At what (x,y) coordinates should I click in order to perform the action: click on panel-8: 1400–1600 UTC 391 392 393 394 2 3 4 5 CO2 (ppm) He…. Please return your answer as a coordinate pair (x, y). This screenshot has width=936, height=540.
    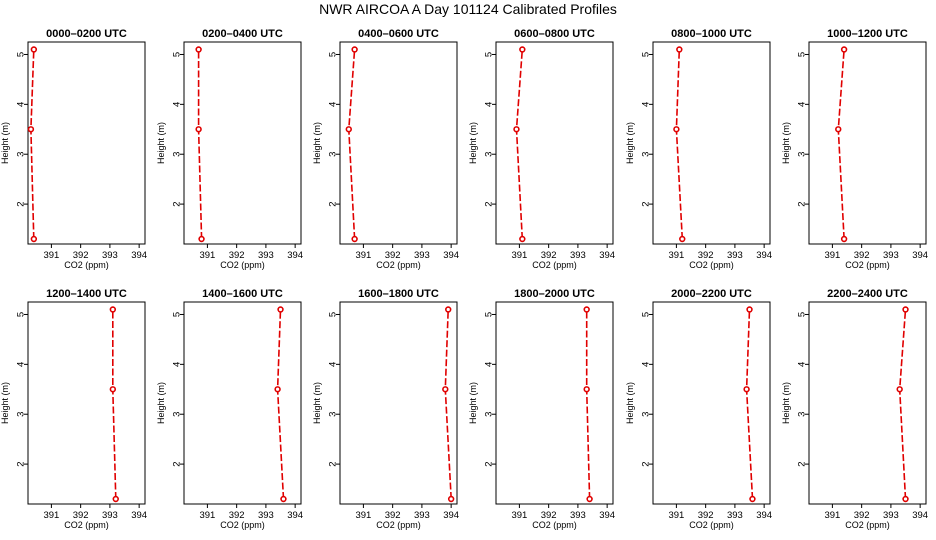
    Looking at the image, I should click on (229, 409).